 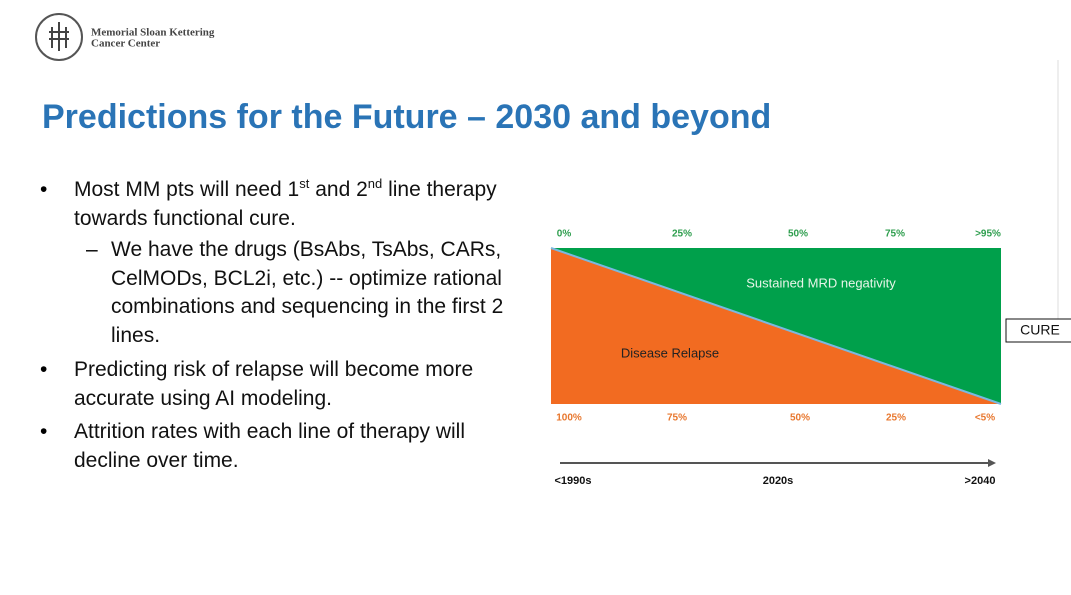 I want to click on cure-box, so click(x=1038, y=330).